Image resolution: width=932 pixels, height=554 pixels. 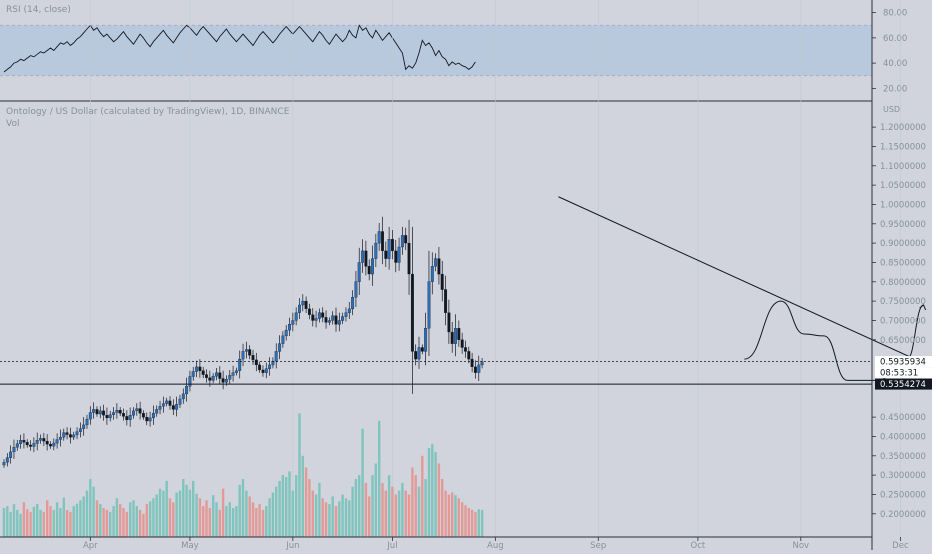 I want to click on last-price-badge: 0.5935934 08:53:31, so click(x=903, y=367).